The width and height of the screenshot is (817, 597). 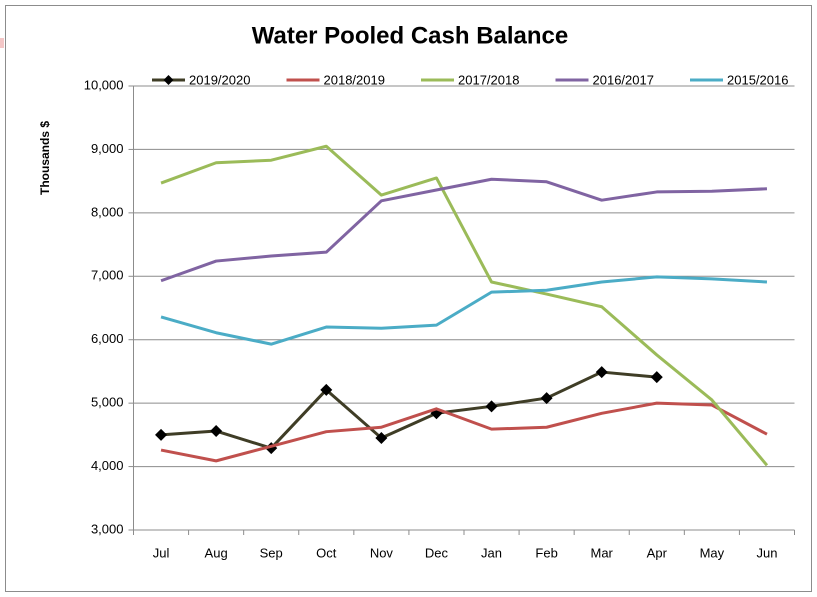 I want to click on y-tick-label: 9,000, so click(x=107, y=148).